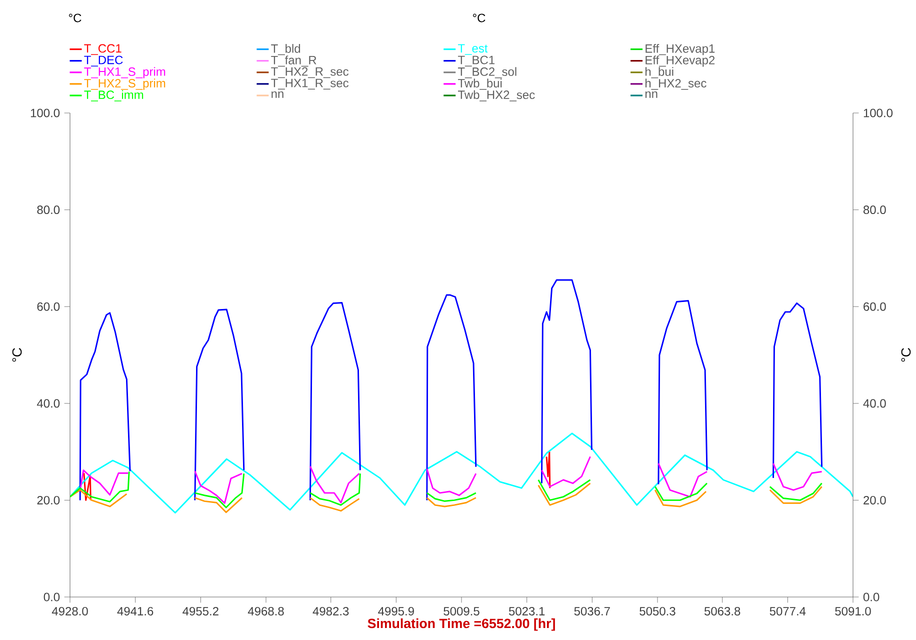 The height and width of the screenshot is (640, 916). What do you see at coordinates (103, 61) in the screenshot?
I see `legend-label: T_DEC` at bounding box center [103, 61].